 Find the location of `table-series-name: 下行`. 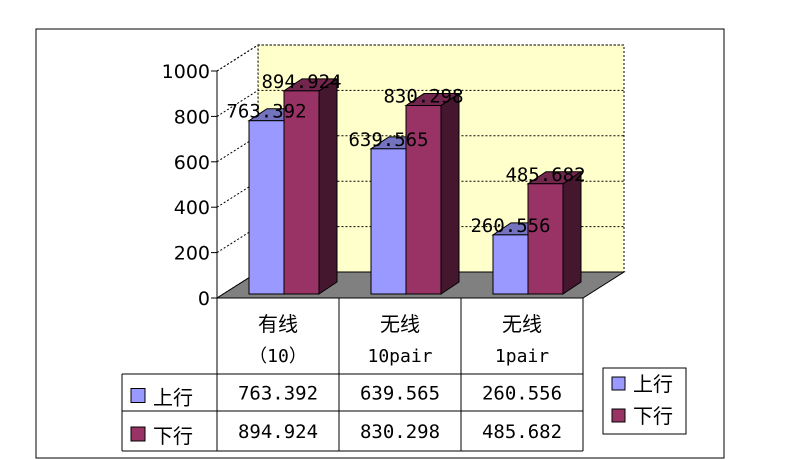

table-series-name: 下行 is located at coordinates (173, 436).